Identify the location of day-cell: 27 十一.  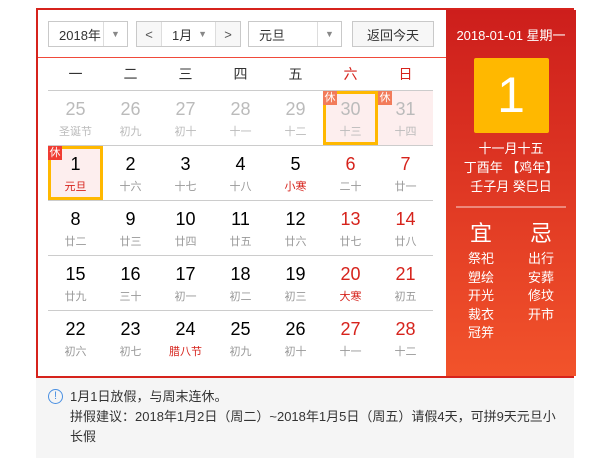
(350, 338).